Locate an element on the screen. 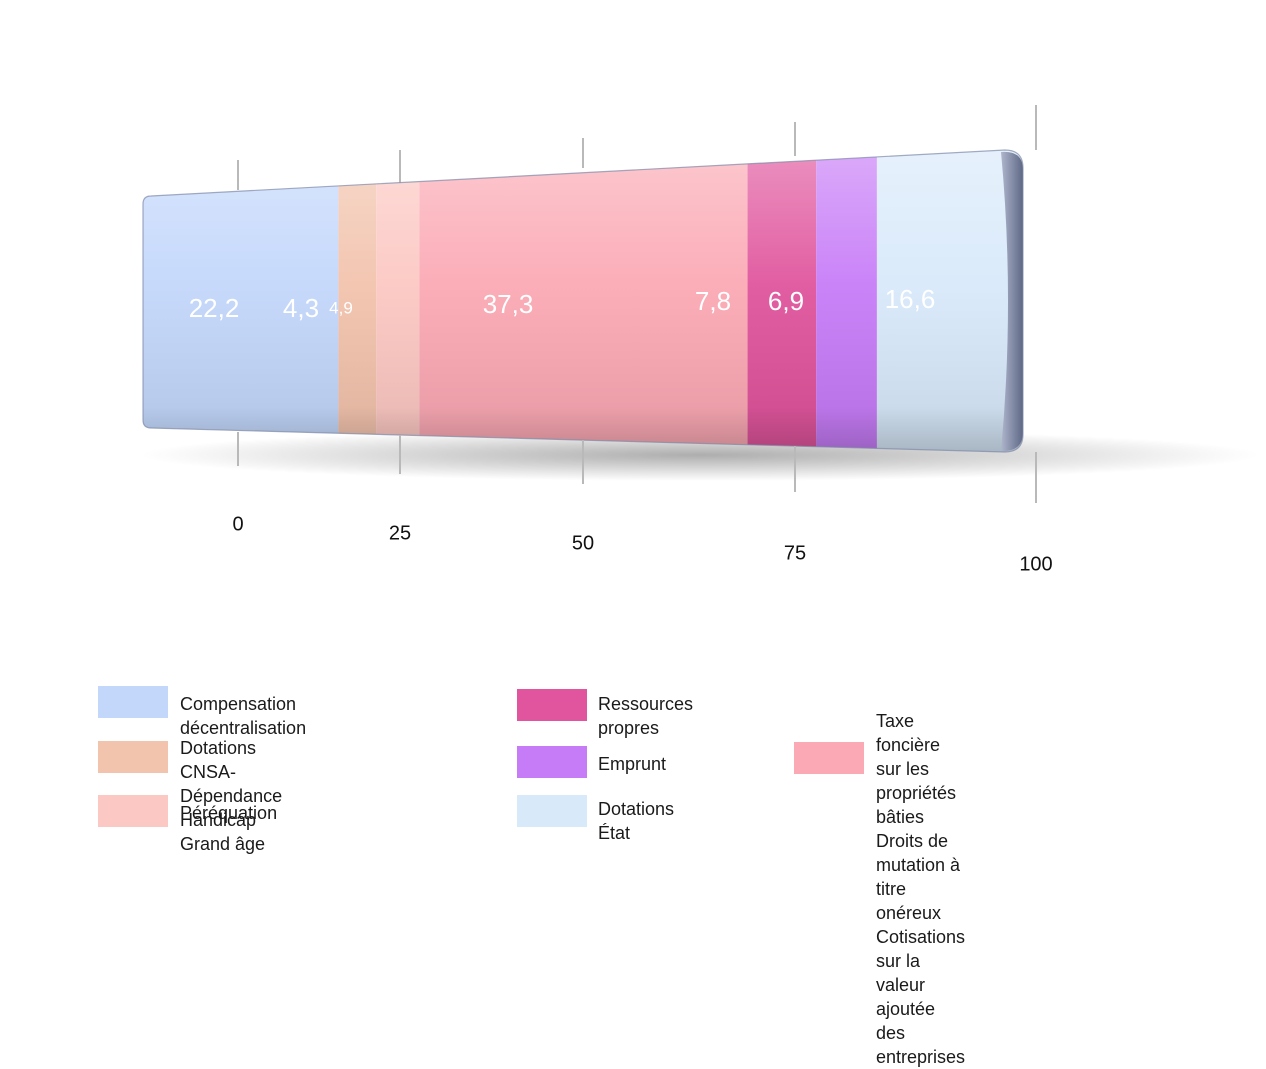  data-label-5: 7,8 is located at coordinates (713, 301).